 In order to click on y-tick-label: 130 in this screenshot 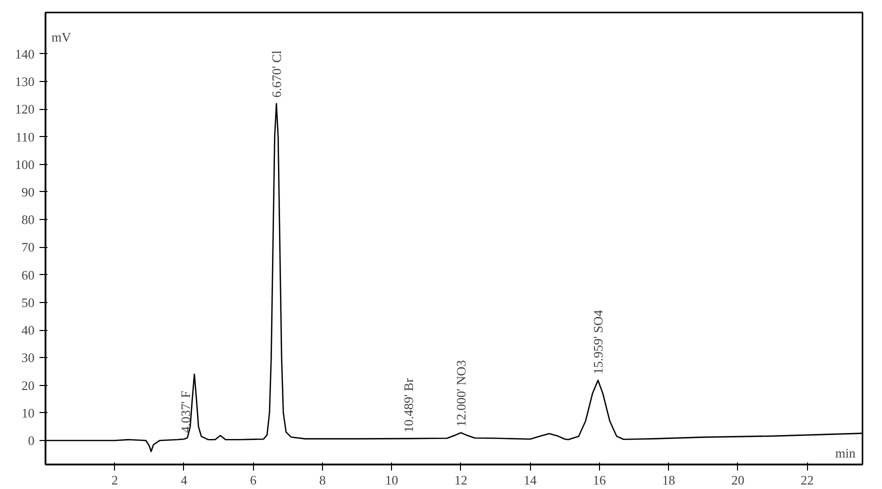, I will do `click(24, 82)`.